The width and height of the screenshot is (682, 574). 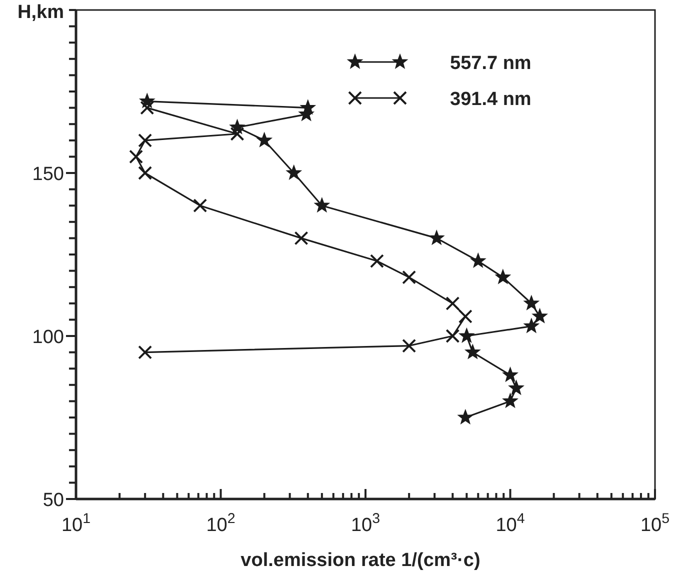 I want to click on legend-label: 391.4 nm, so click(x=491, y=99).